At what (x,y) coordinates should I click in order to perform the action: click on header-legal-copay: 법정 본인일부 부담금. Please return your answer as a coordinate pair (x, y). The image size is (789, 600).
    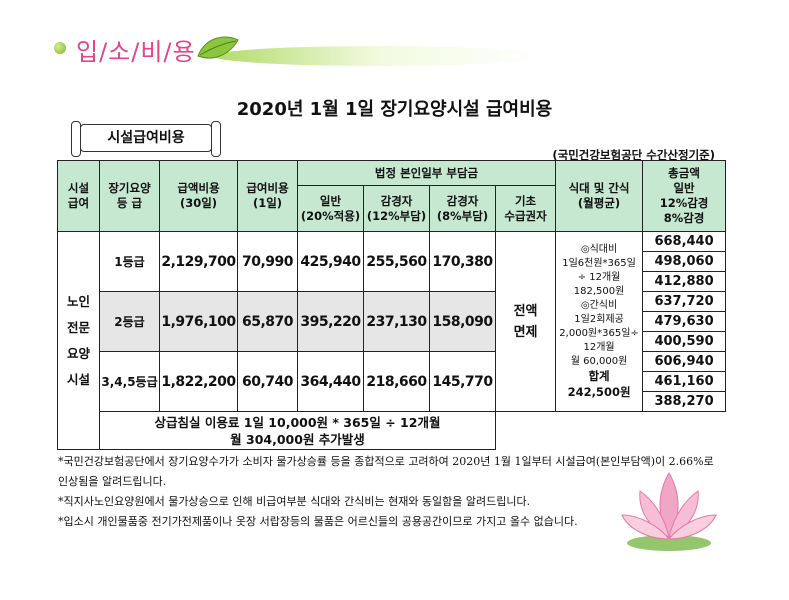
    Looking at the image, I should click on (426, 173).